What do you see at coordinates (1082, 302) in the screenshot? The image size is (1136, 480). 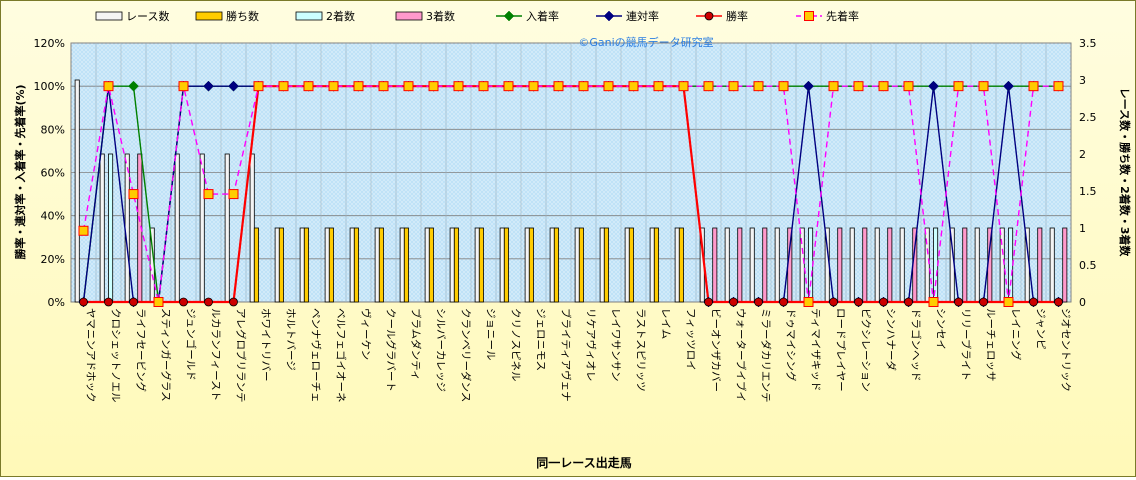 I see `y-tick-label-right: 0` at bounding box center [1082, 302].